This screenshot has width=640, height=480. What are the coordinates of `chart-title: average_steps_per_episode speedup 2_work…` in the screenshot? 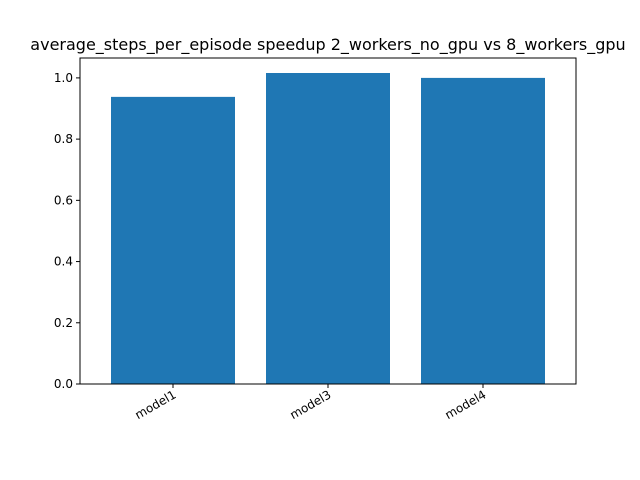 It's located at (327, 45).